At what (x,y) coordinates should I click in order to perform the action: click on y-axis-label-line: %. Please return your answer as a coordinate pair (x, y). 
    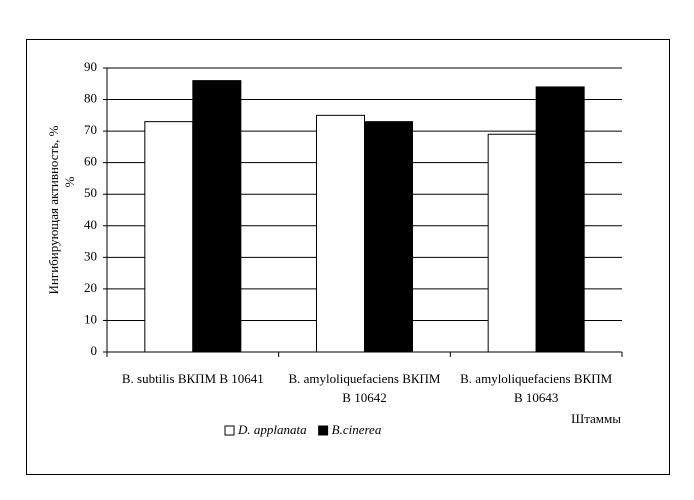
    Looking at the image, I should click on (69, 181).